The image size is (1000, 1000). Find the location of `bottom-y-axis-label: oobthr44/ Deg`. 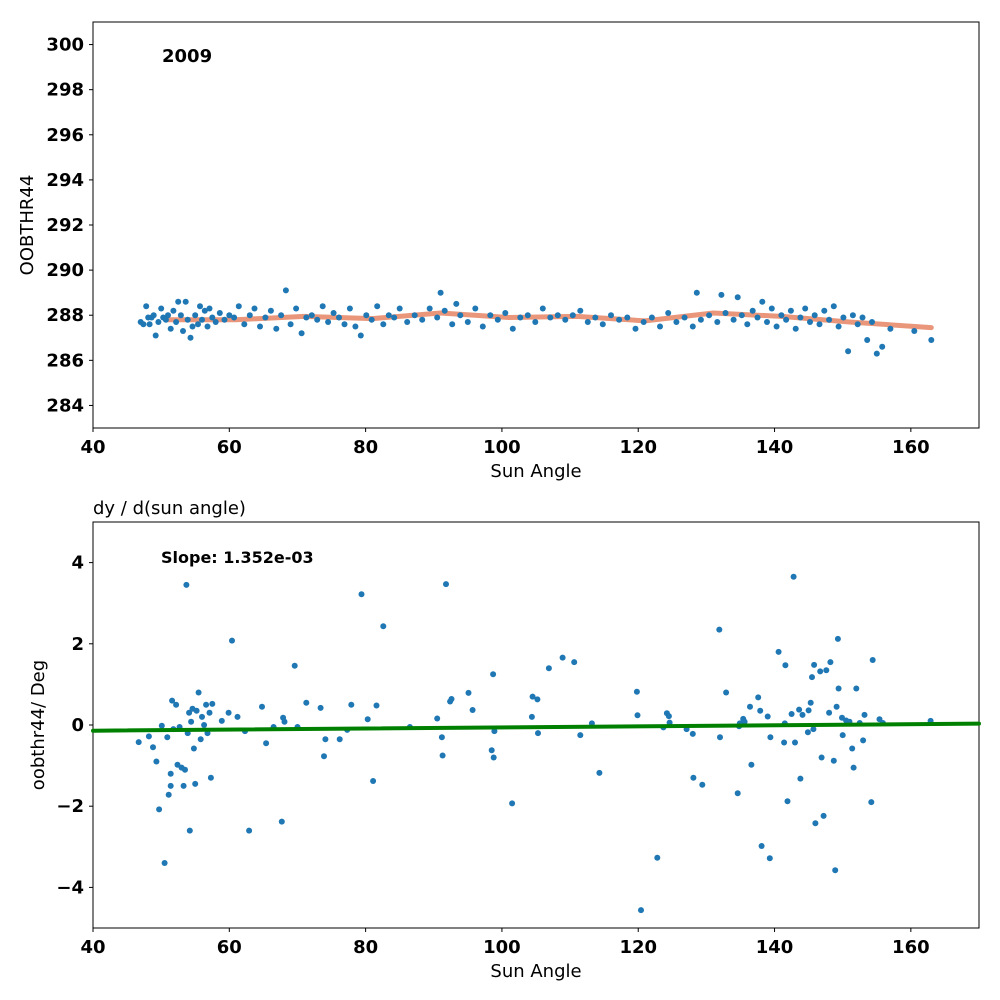

bottom-y-axis-label: oobthr44/ Deg is located at coordinates (38, 725).